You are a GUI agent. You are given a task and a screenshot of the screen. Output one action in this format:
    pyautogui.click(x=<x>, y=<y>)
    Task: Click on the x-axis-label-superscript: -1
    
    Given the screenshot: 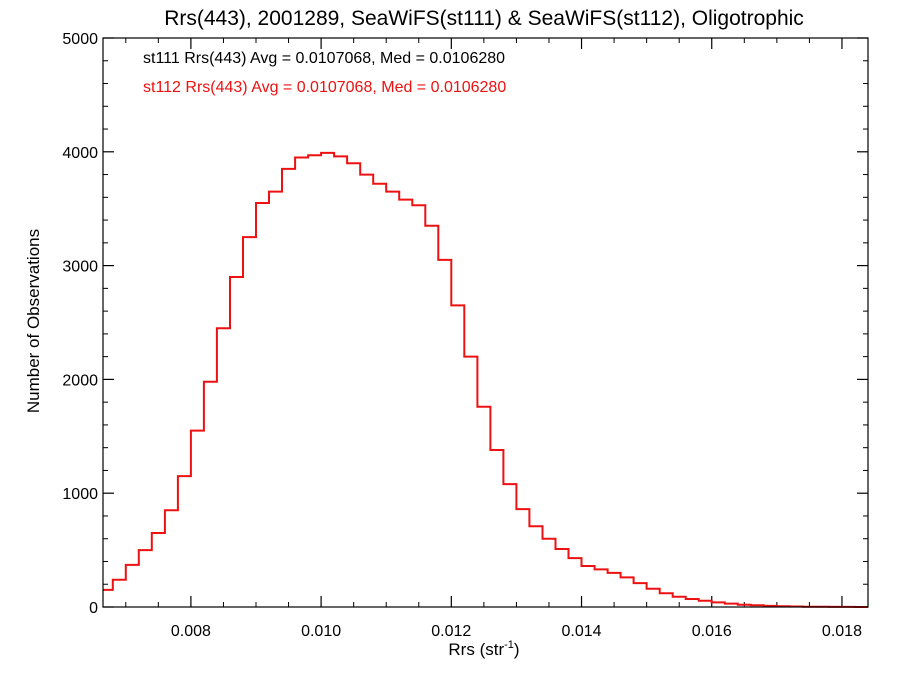 What is the action you would take?
    pyautogui.click(x=509, y=645)
    